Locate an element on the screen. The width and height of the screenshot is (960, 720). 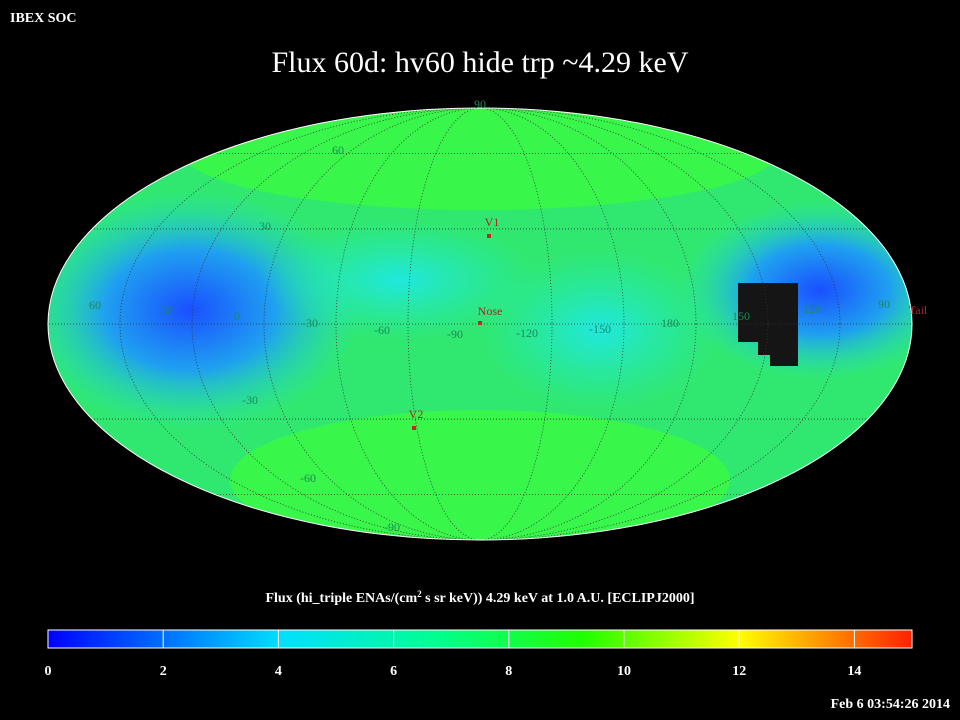
longitude-label: 0 is located at coordinates (237, 316).